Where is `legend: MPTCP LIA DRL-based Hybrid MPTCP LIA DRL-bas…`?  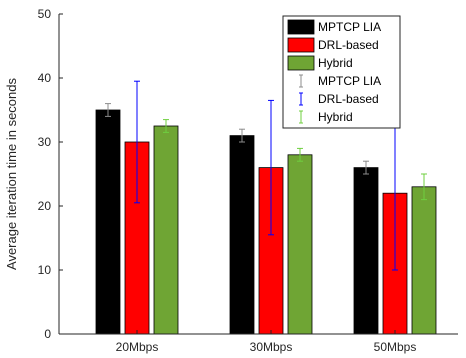
legend: MPTCP LIA DRL-based Hybrid MPTCP LIA DRL-bas… is located at coordinates (341, 72).